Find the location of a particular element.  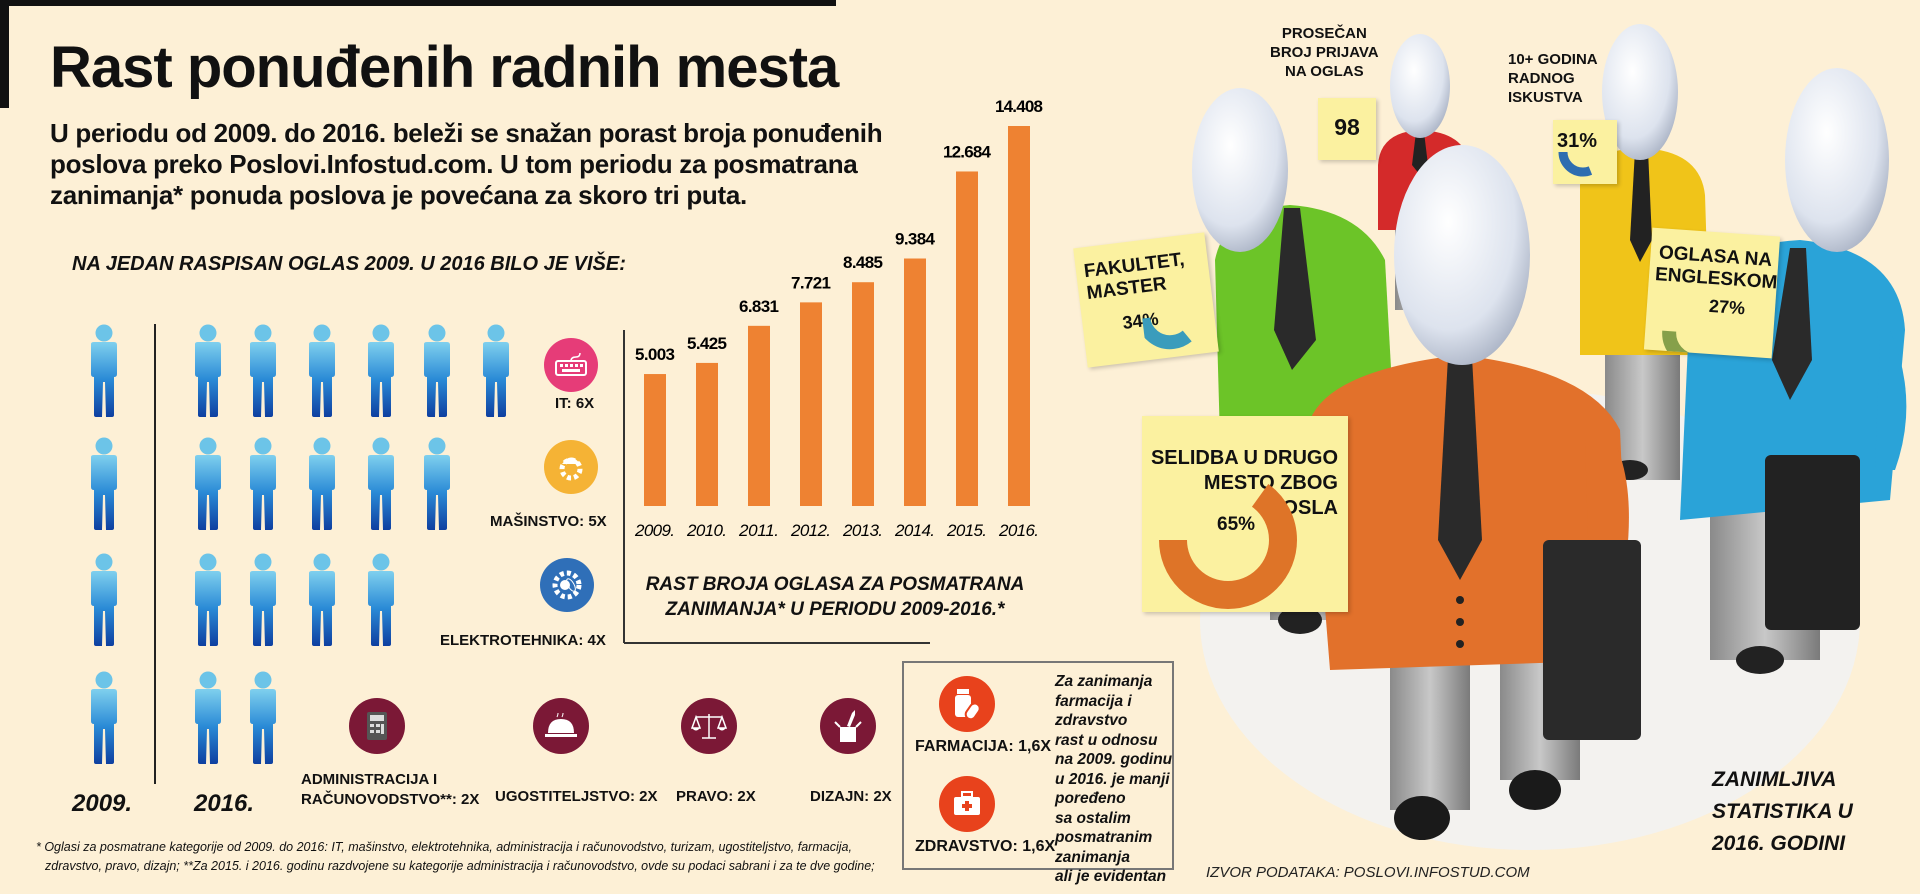

experience-value: 31% is located at coordinates (1577, 141).